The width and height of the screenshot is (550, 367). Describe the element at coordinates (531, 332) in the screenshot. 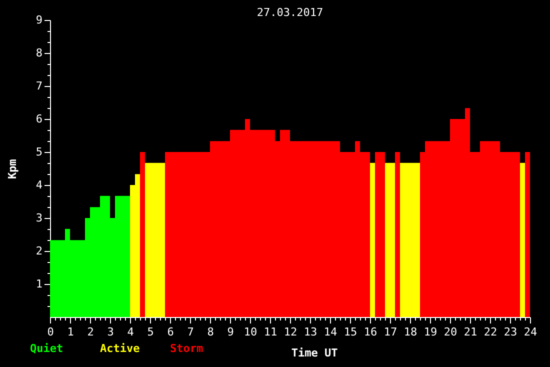

I see `x-tick-label: 24` at that location.